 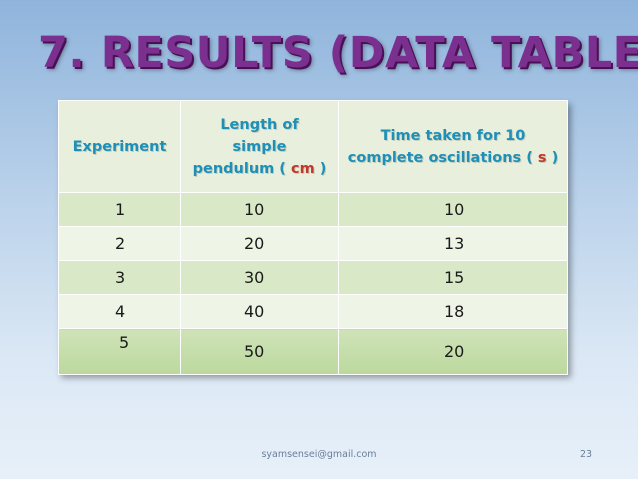 What do you see at coordinates (259, 124) in the screenshot?
I see `header-length-line1: Length of` at bounding box center [259, 124].